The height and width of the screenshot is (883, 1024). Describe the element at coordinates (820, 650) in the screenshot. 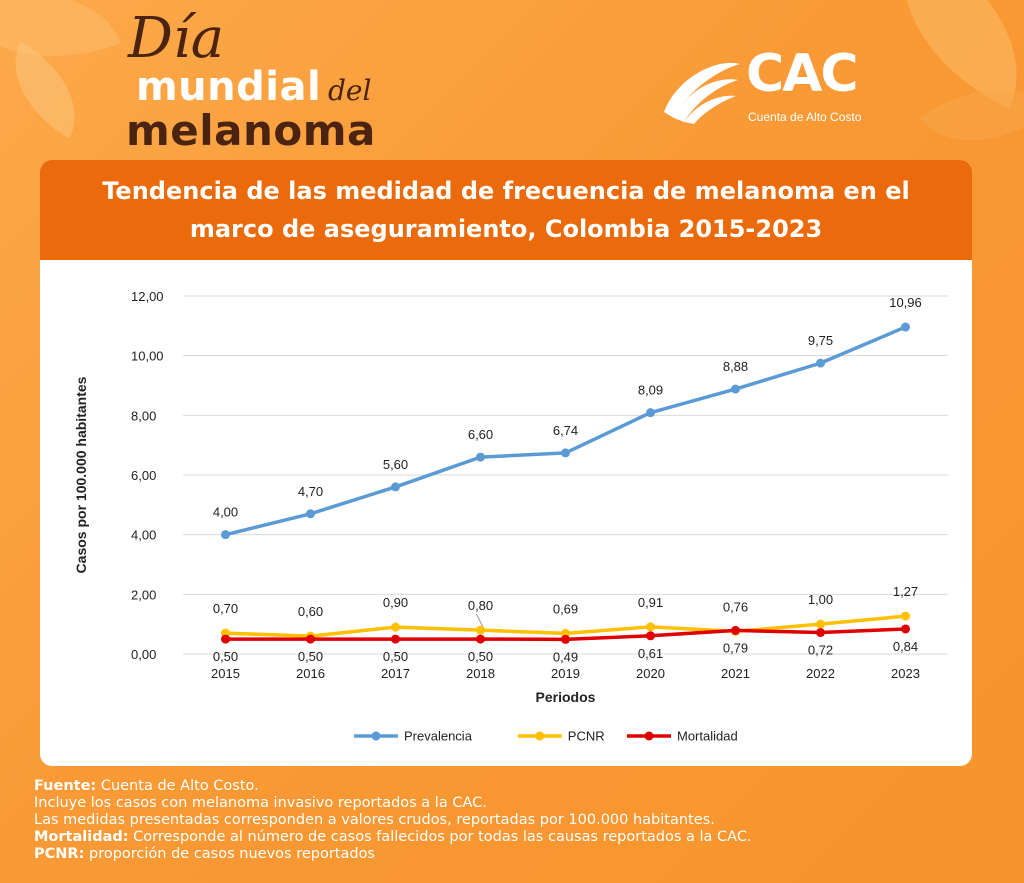

I see `data-label-mortalidad: 0,72` at that location.